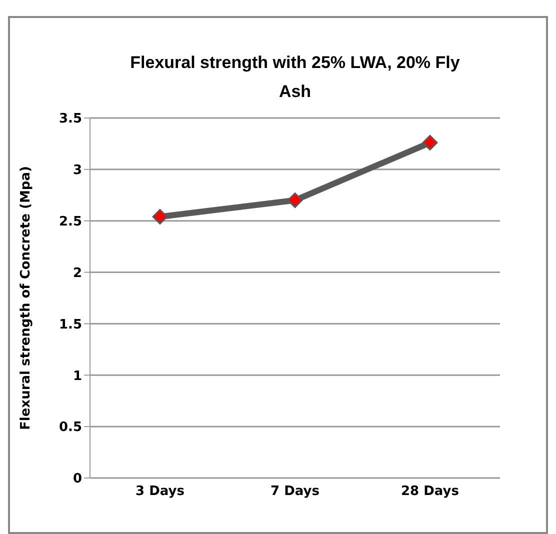 This screenshot has width=556, height=534. Describe the element at coordinates (295, 492) in the screenshot. I see `x-tick-label: 7 Days` at that location.